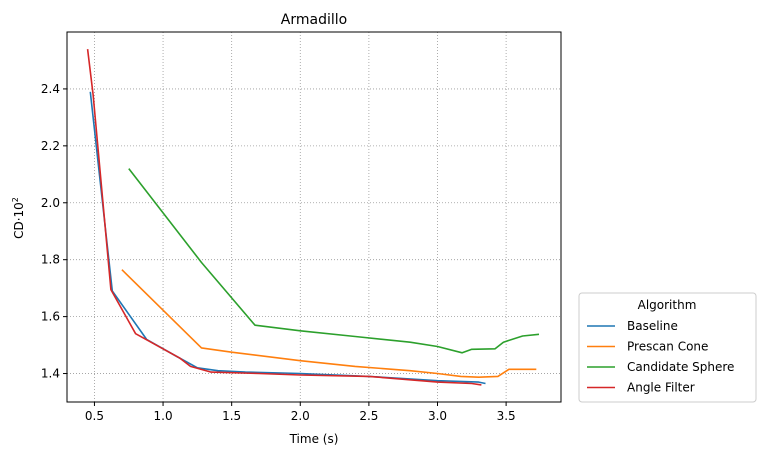  What do you see at coordinates (50, 260) in the screenshot?
I see `y-tick-label: 1.8` at bounding box center [50, 260].